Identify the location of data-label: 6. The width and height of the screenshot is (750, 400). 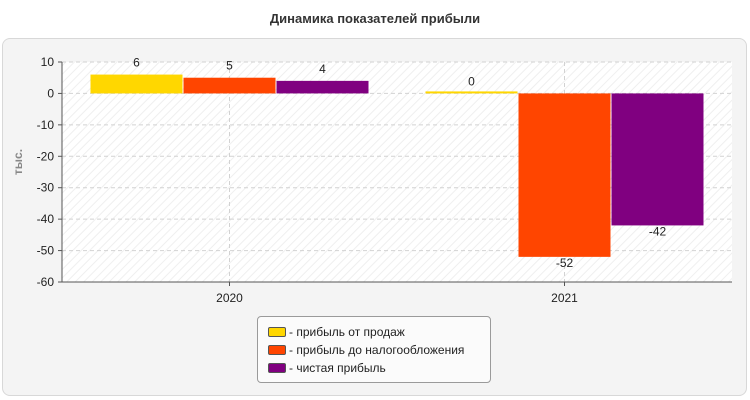
(136, 63).